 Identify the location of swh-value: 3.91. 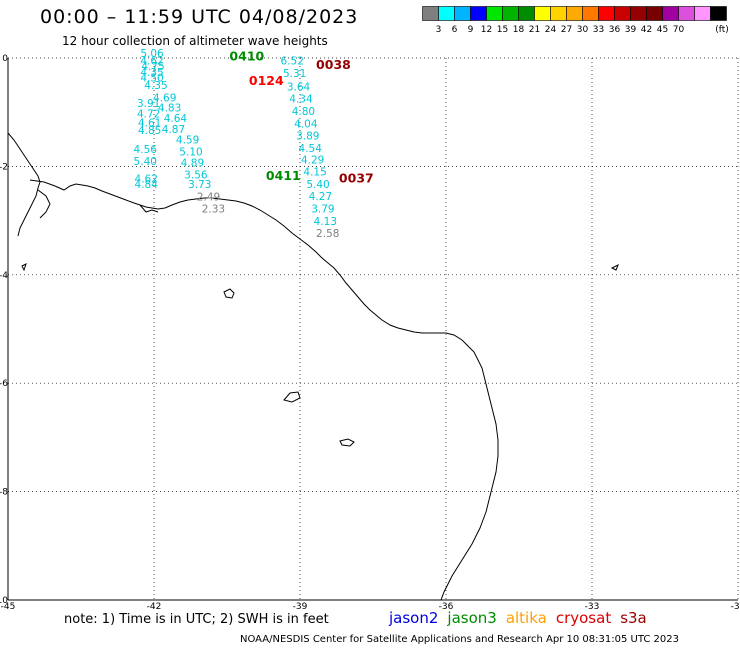
(148, 104).